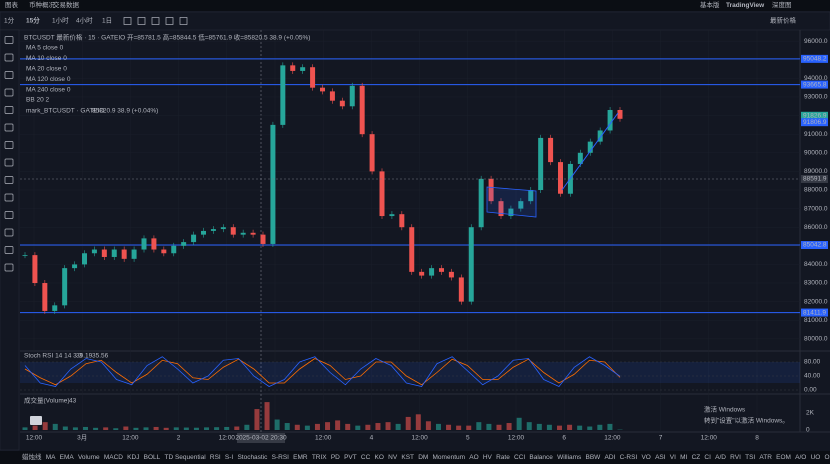  What do you see at coordinates (107, 21) in the screenshot?
I see `interval-button: 1日` at bounding box center [107, 21].